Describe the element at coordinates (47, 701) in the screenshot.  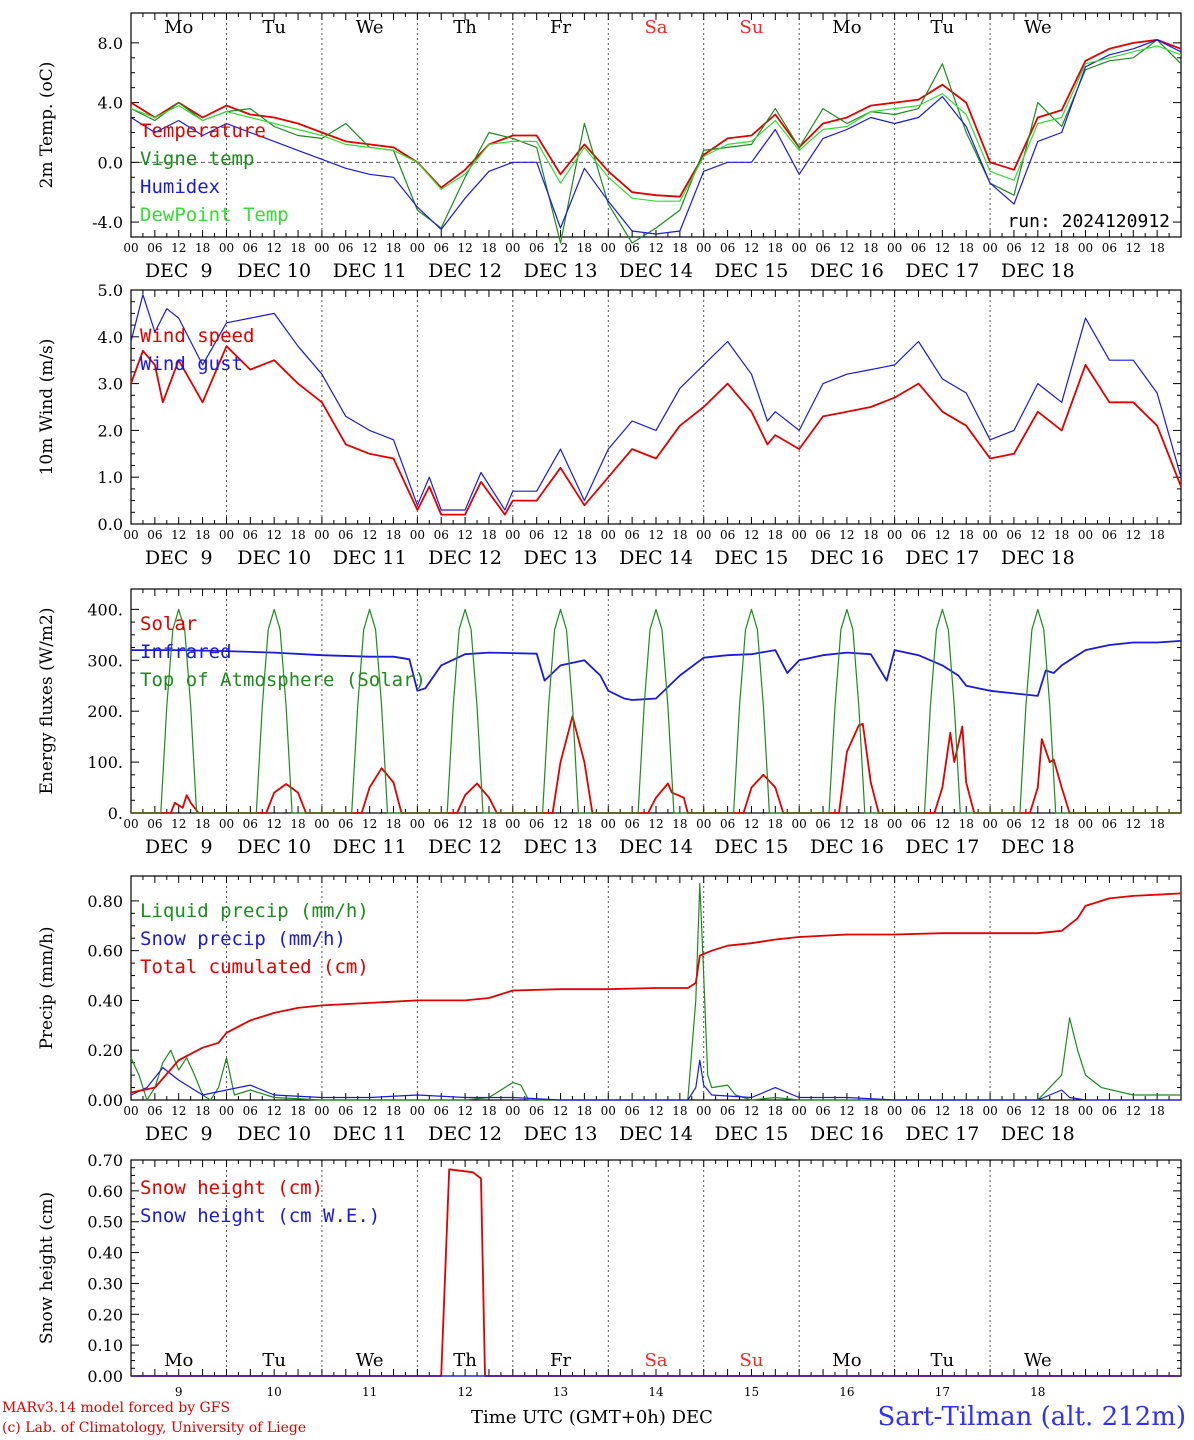
I see `y-axis-label: Energy fluxes (W/m2)` at that location.